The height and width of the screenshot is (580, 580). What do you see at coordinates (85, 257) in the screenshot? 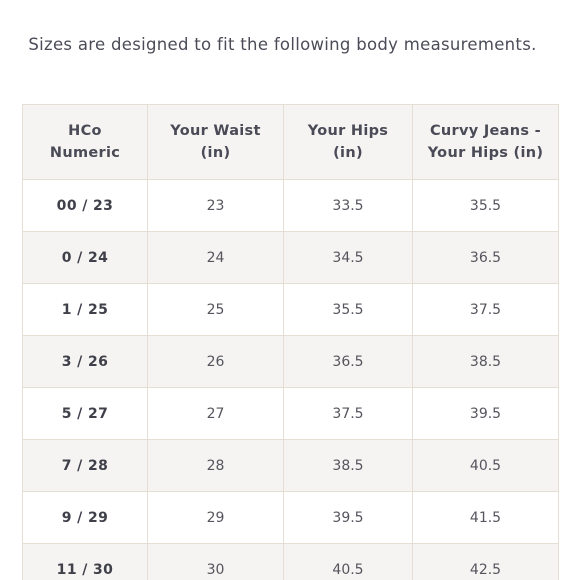
I see `size-cell: 0 / 24` at bounding box center [85, 257].